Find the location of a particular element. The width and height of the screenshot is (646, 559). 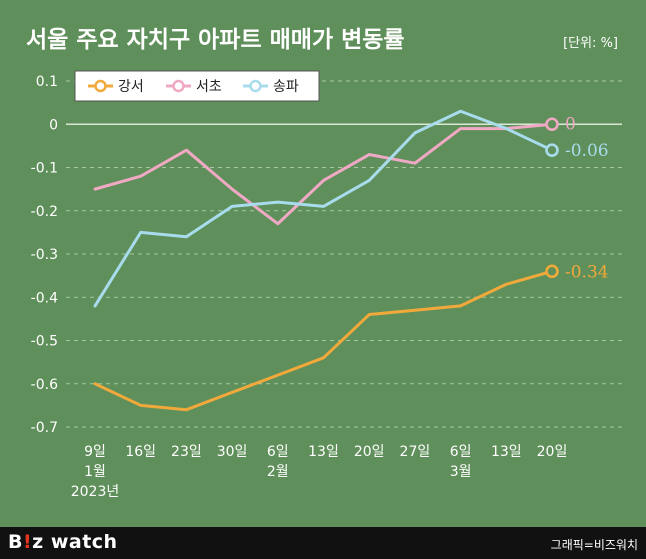

legend-label: 강서 is located at coordinates (131, 87).